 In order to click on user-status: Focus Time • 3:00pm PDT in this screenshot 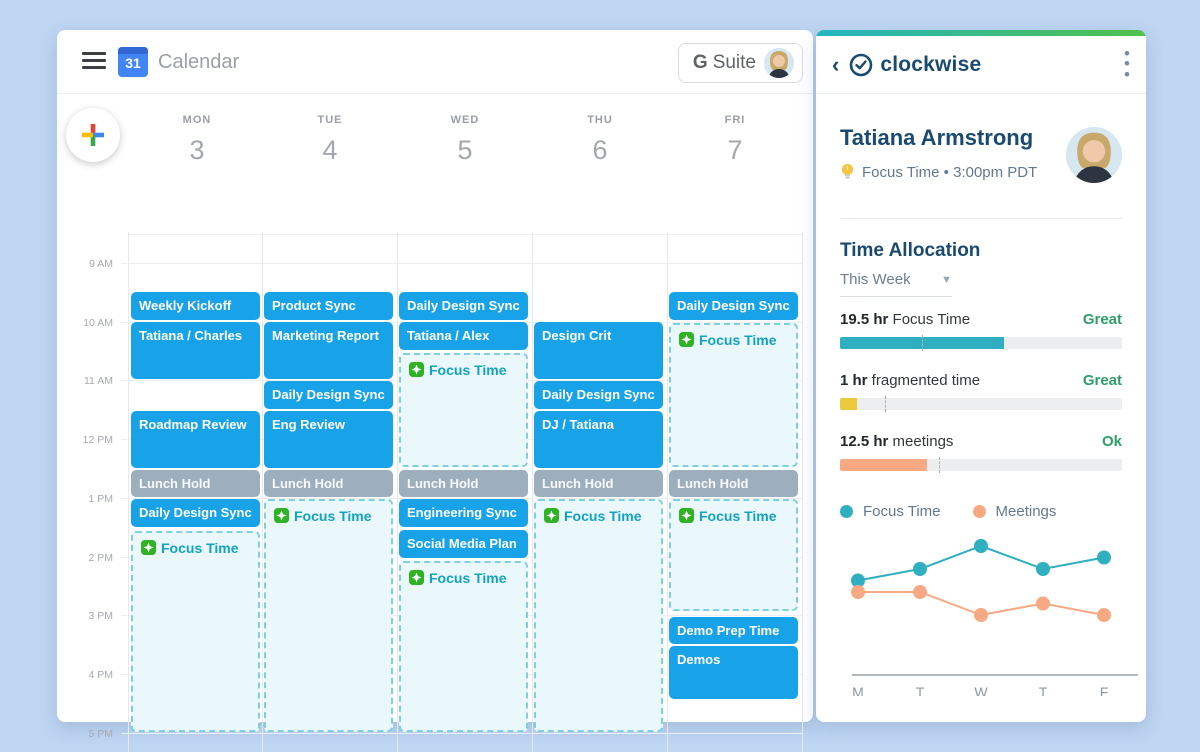, I will do `click(981, 172)`.